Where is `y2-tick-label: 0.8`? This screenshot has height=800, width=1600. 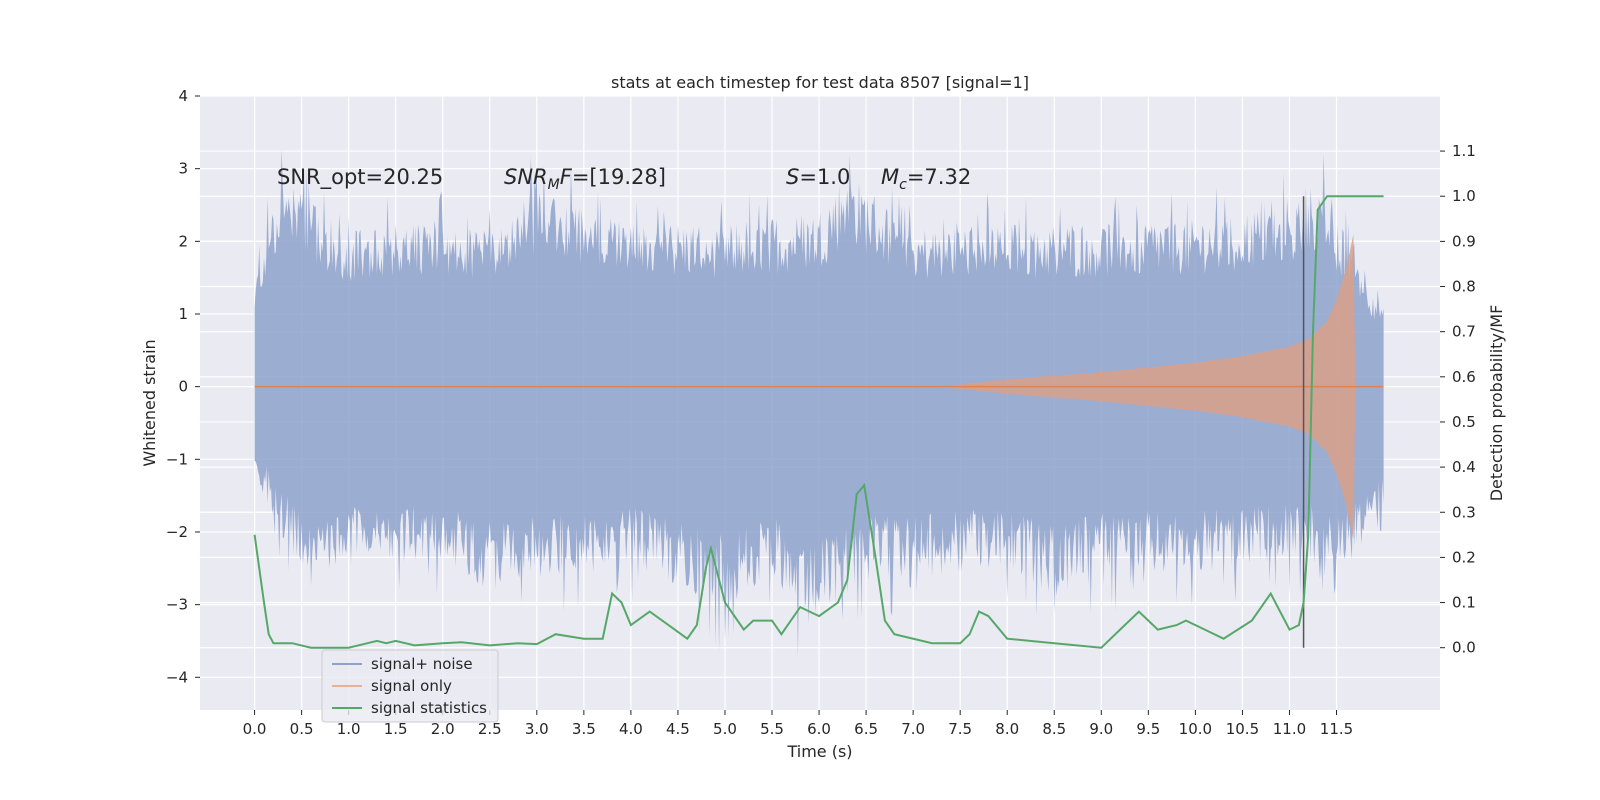 y2-tick-label: 0.8 is located at coordinates (1464, 287).